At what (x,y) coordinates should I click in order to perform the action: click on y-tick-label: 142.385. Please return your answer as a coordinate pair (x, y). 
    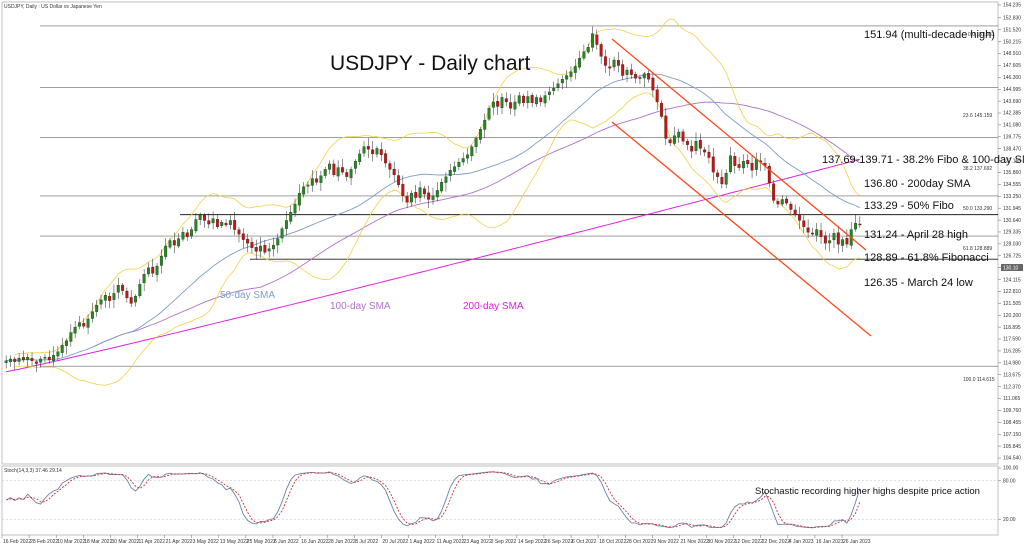
    Looking at the image, I should click on (1012, 114).